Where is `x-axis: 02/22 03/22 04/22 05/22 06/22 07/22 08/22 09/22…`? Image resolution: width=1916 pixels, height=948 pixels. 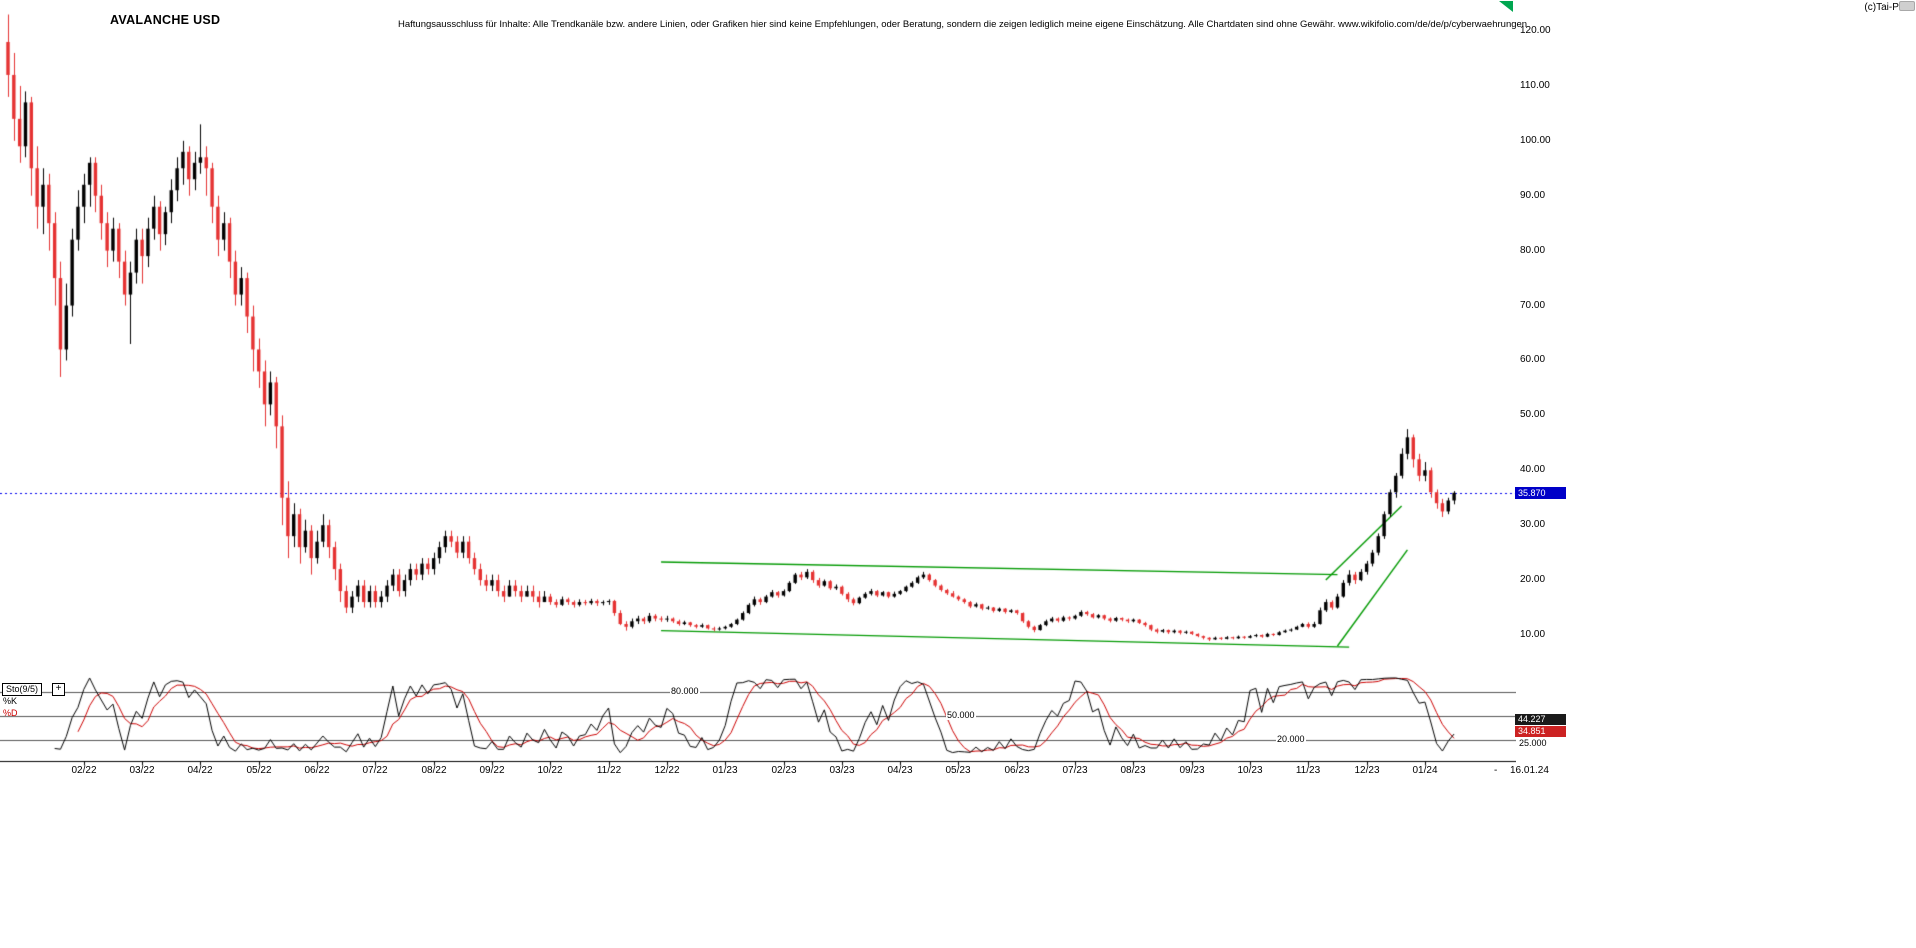 x-axis: 02/22 03/22 04/22 05/22 06/22 07/22 08/22 09/22… is located at coordinates (758, 772).